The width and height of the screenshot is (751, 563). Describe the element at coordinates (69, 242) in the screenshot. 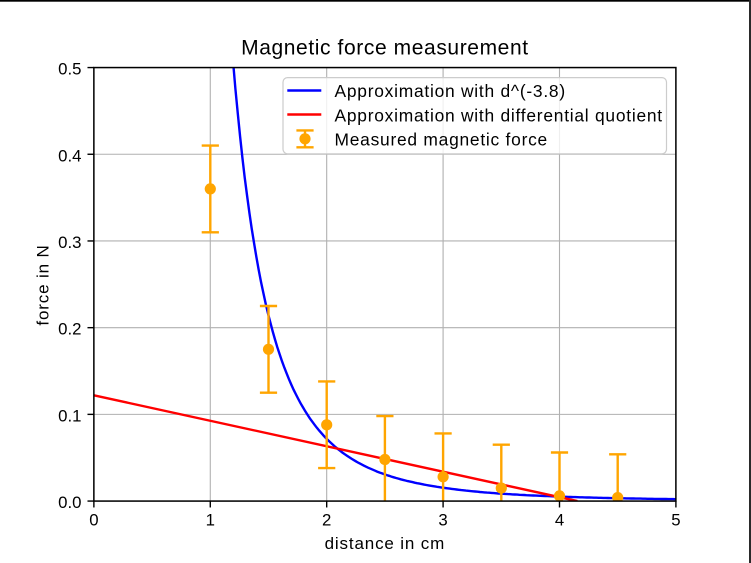

I see `svg-text: 0.3` at that location.